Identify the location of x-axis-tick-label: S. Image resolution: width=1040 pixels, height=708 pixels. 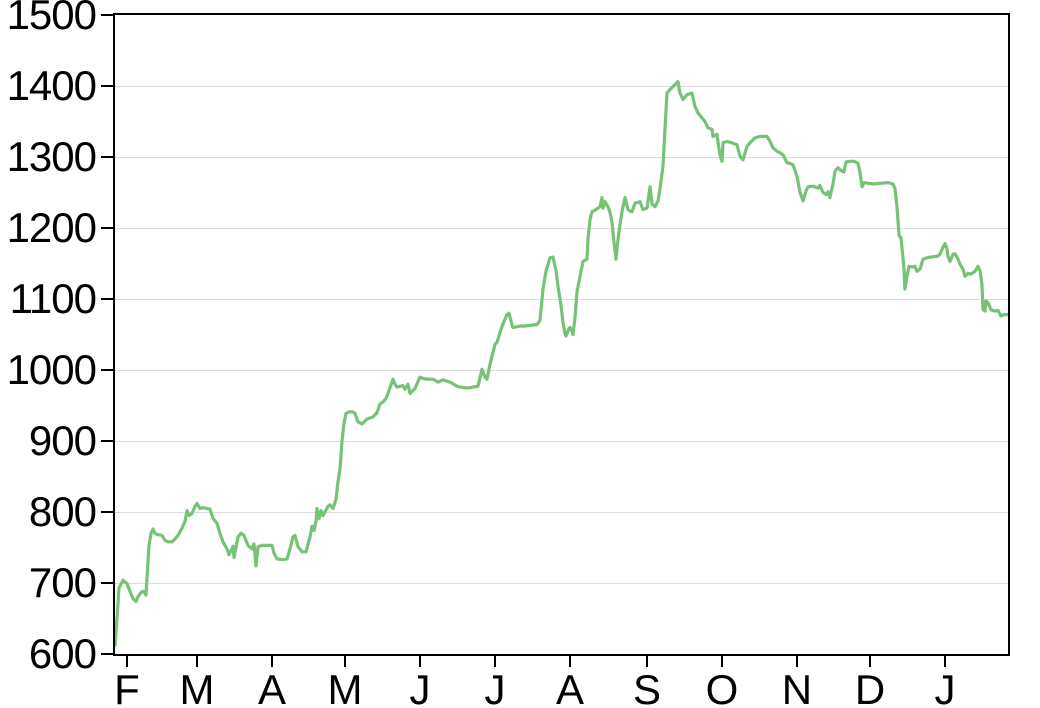
(646, 687).